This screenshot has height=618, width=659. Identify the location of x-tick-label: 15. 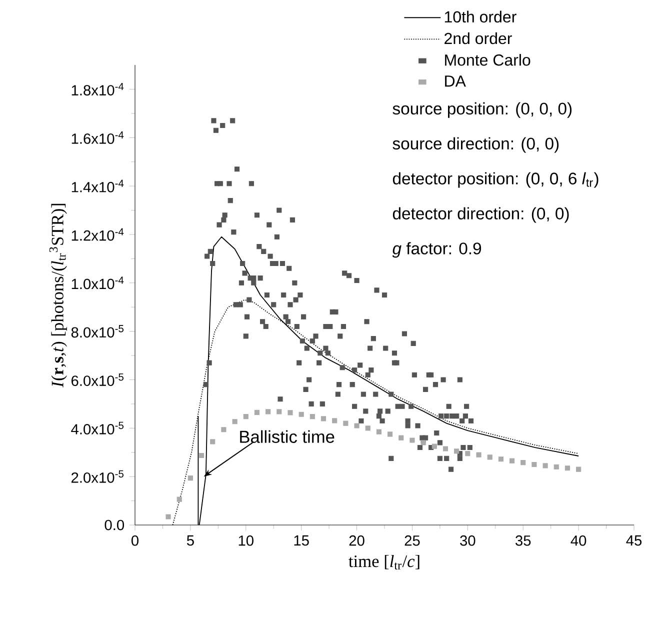
(301, 540).